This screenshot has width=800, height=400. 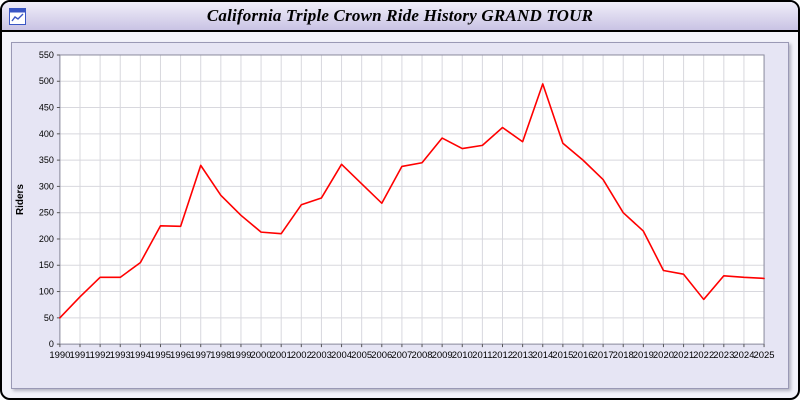 What do you see at coordinates (542, 355) in the screenshot?
I see `x-tick-label: 2014` at bounding box center [542, 355].